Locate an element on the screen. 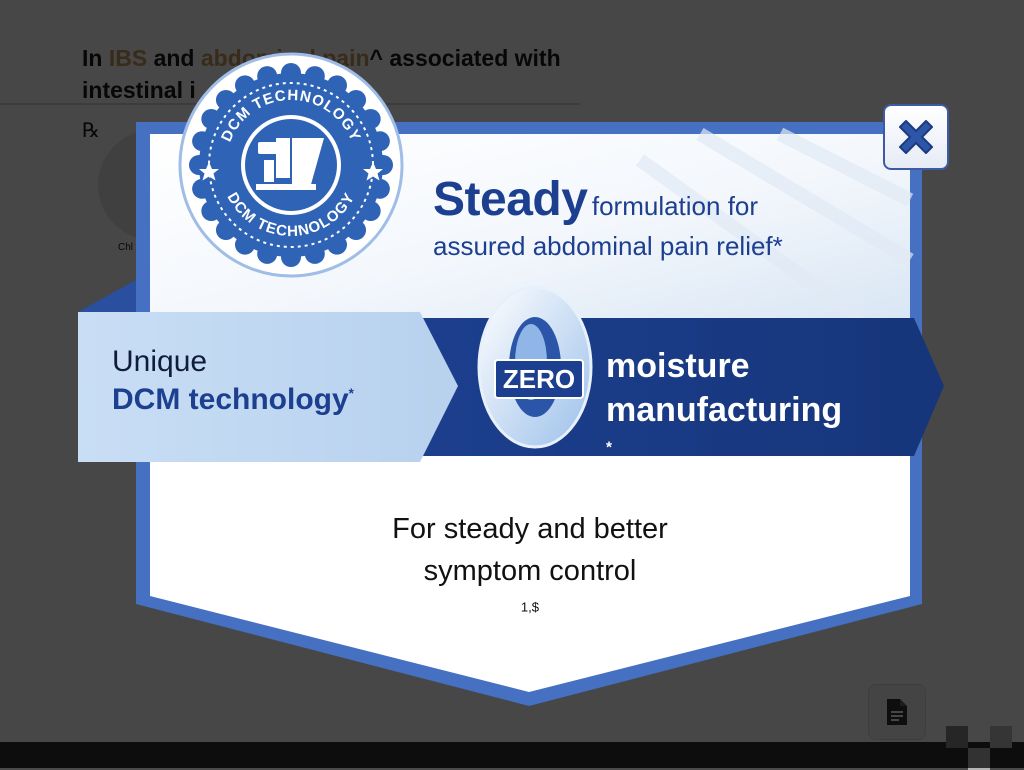 This screenshot has height=770, width=1024. headline-steady: Steady is located at coordinates (510, 199).